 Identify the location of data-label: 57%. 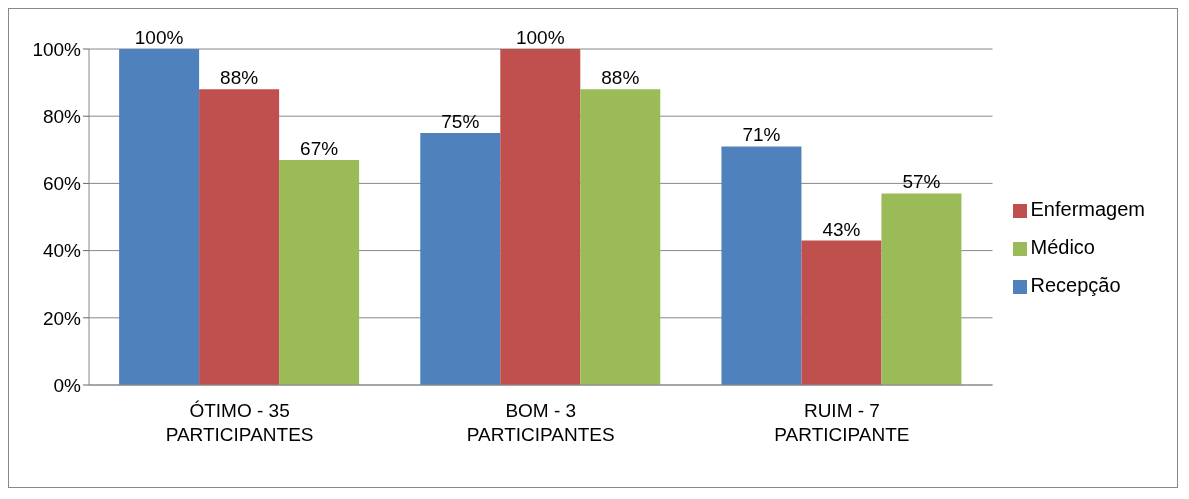
(921, 182).